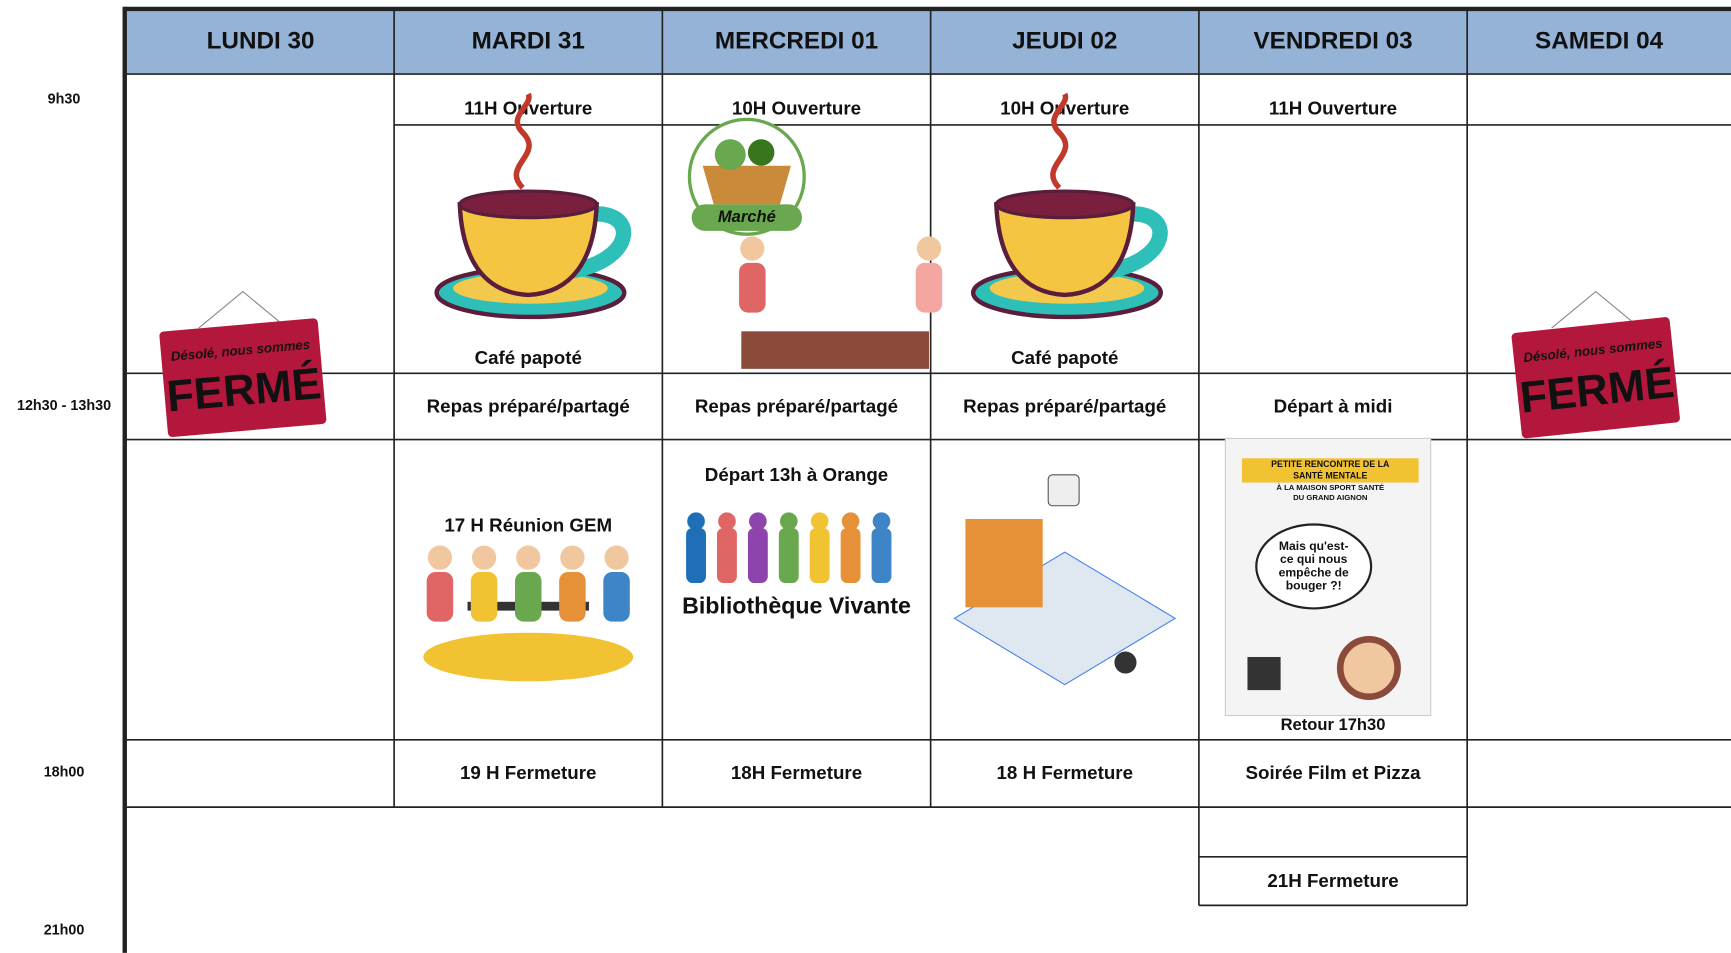 The image size is (1731, 953). What do you see at coordinates (1314, 572) in the screenshot?
I see `cell-text: empêche de` at bounding box center [1314, 572].